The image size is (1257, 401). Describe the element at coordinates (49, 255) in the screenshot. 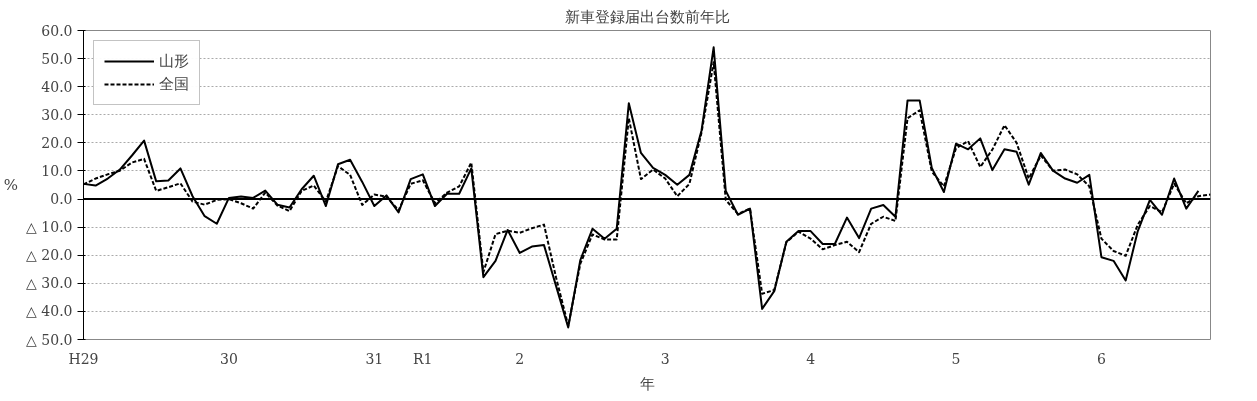

I see `y-tick-label: △ 20.0` at that location.